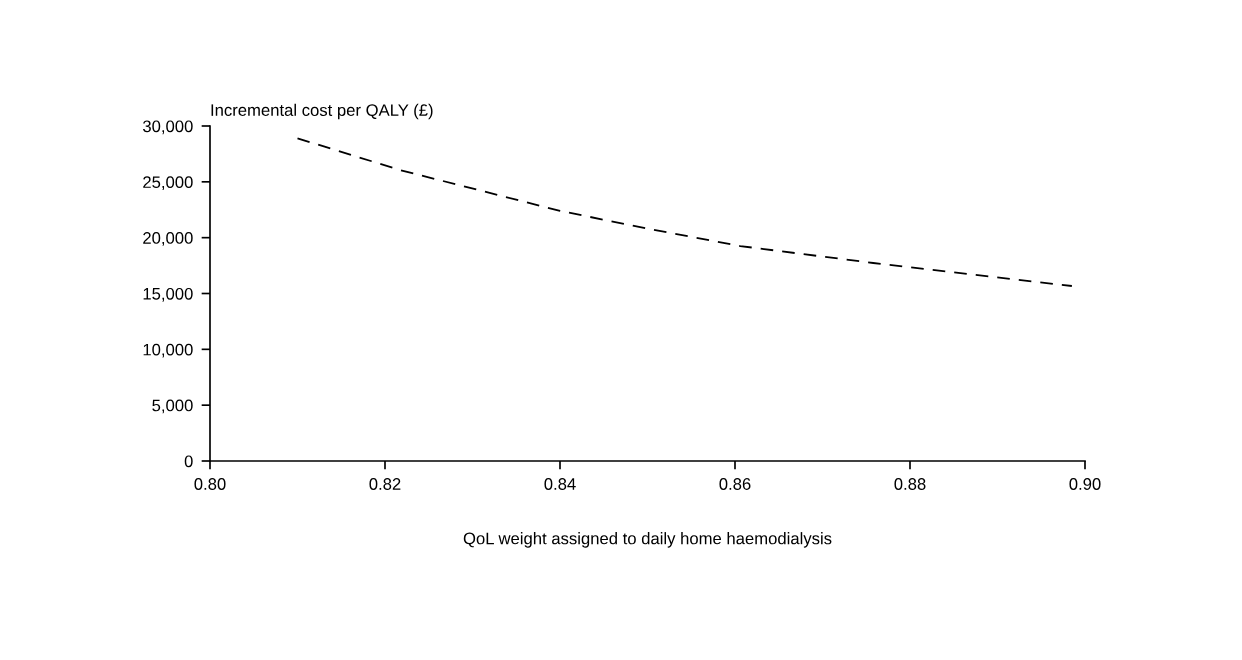 The height and width of the screenshot is (660, 1242). I want to click on x-tick-label: 0.86, so click(735, 484).